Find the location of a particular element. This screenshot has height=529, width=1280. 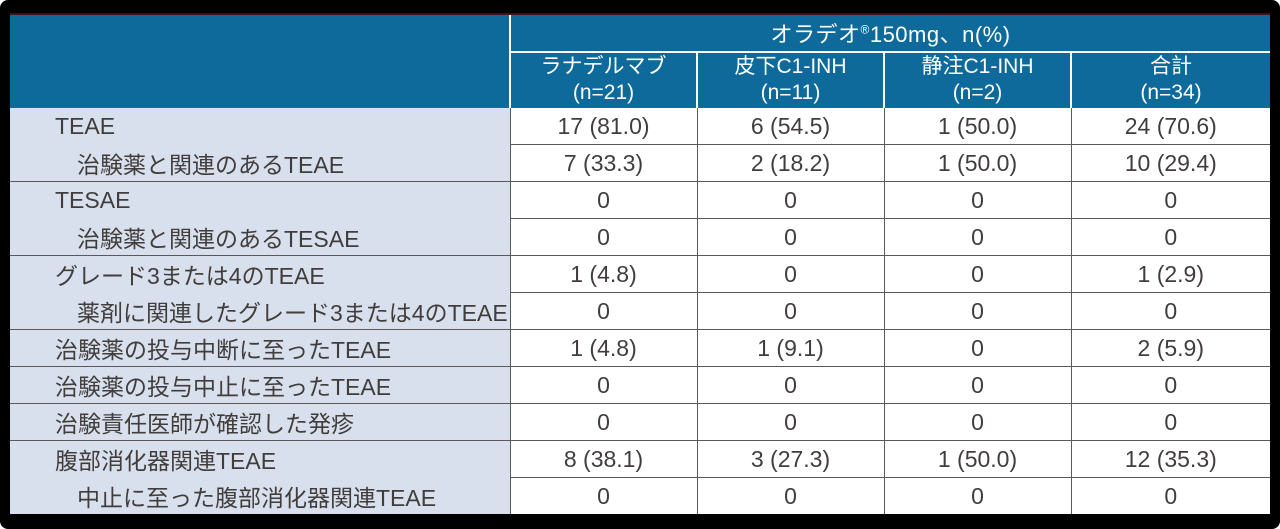

cell-value: 3 (27.3) is located at coordinates (790, 459).